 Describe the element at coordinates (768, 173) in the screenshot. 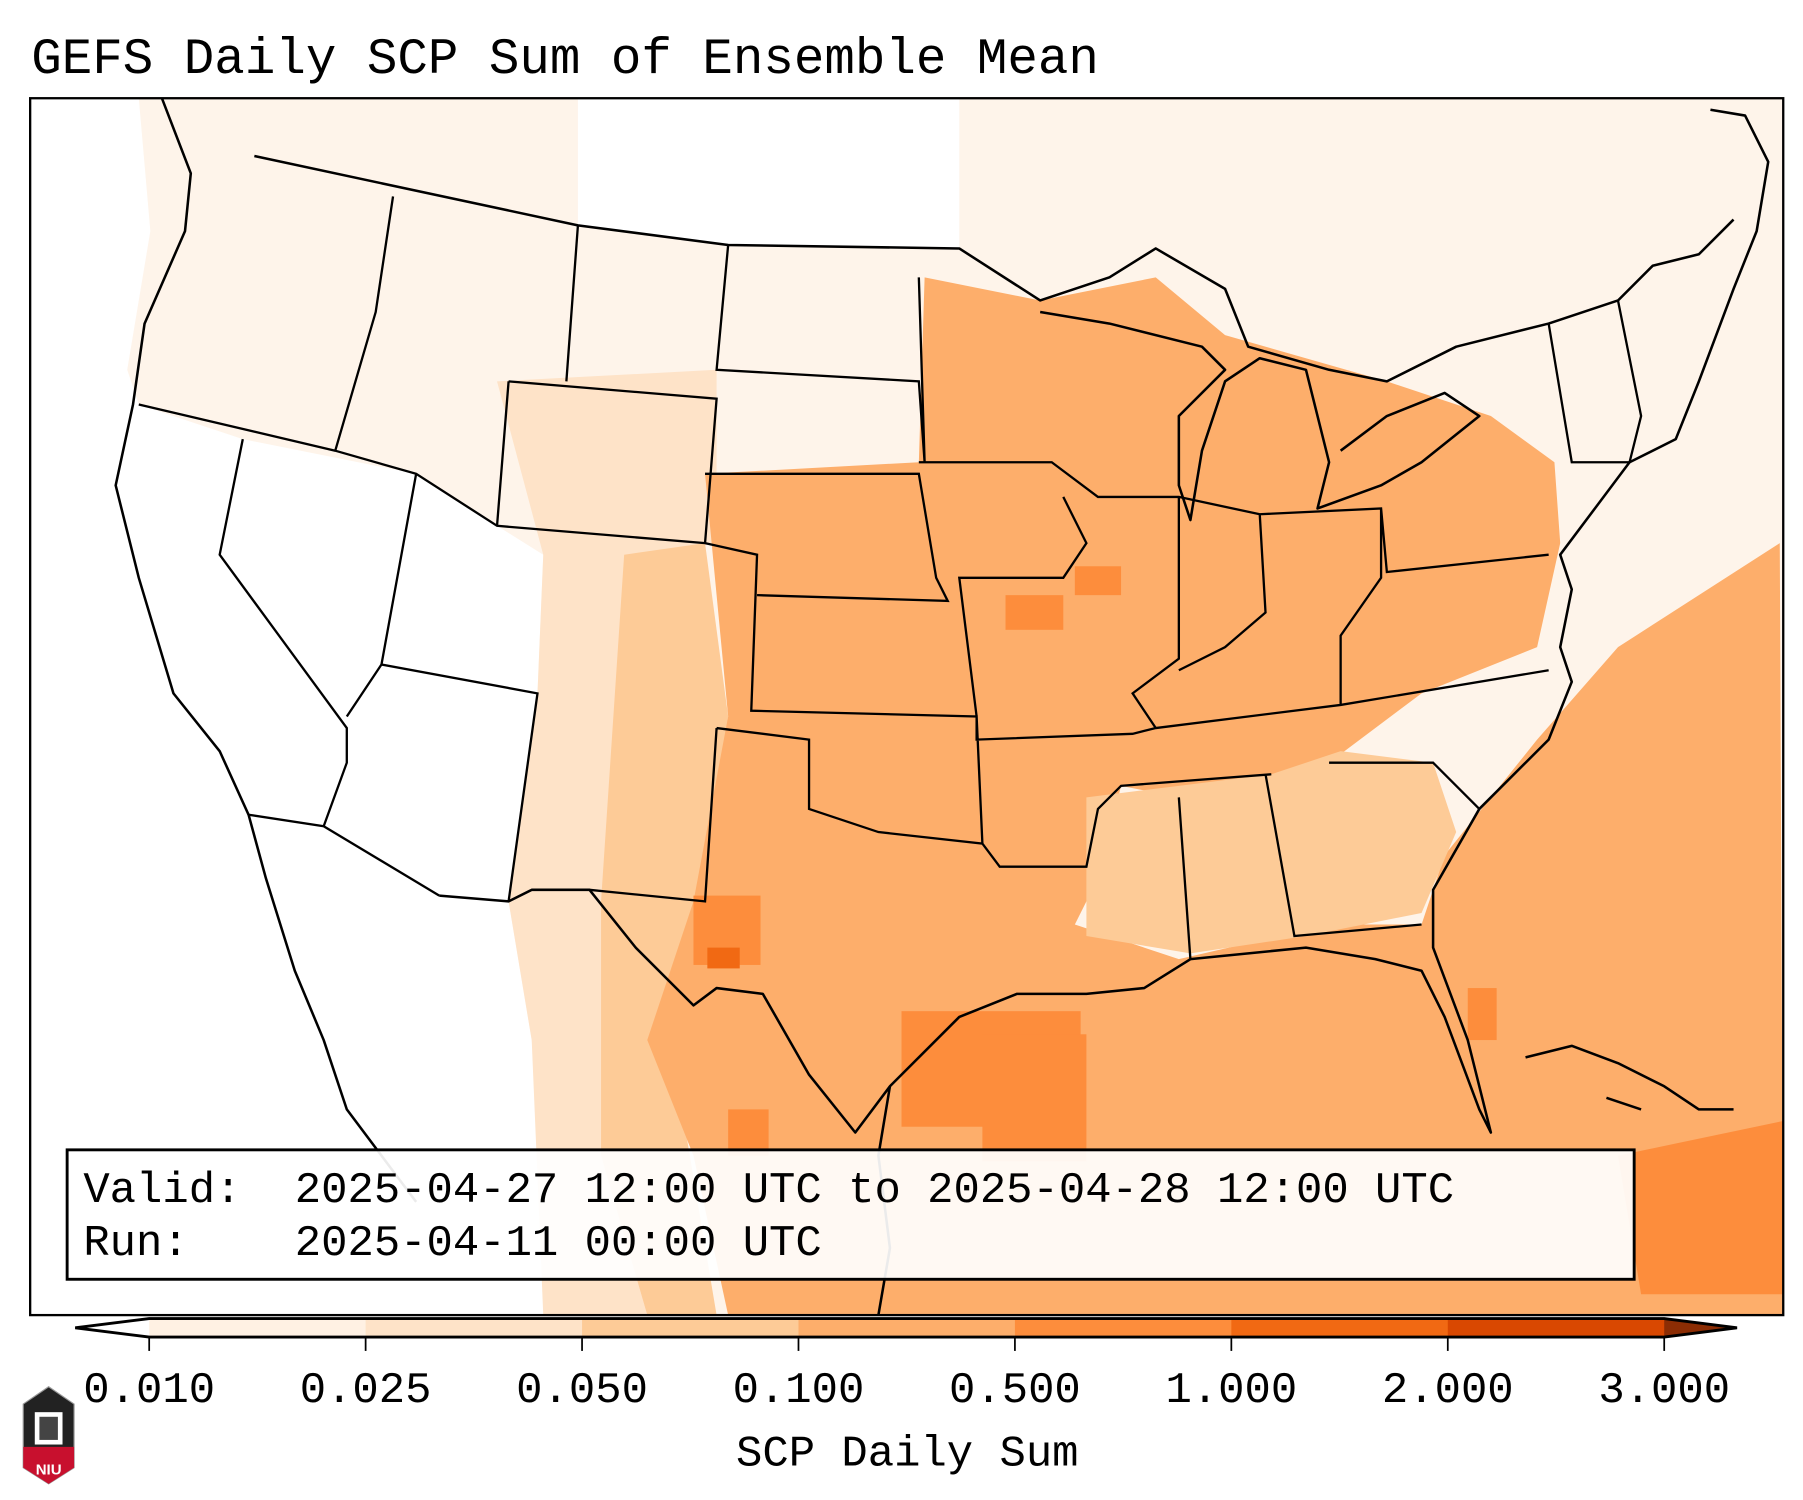

I see `scp-area-none-north` at that location.